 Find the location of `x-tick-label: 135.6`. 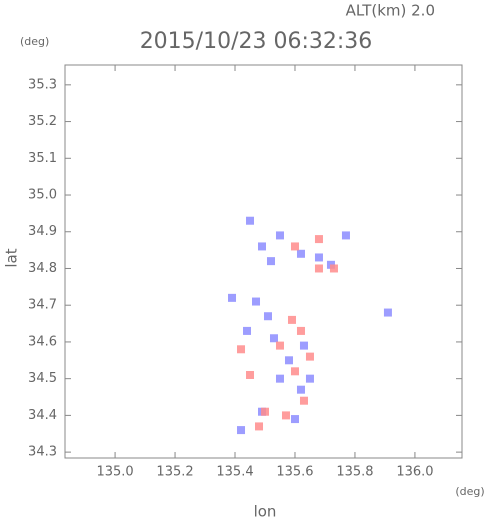

x-tick-label: 135.6 is located at coordinates (294, 472).